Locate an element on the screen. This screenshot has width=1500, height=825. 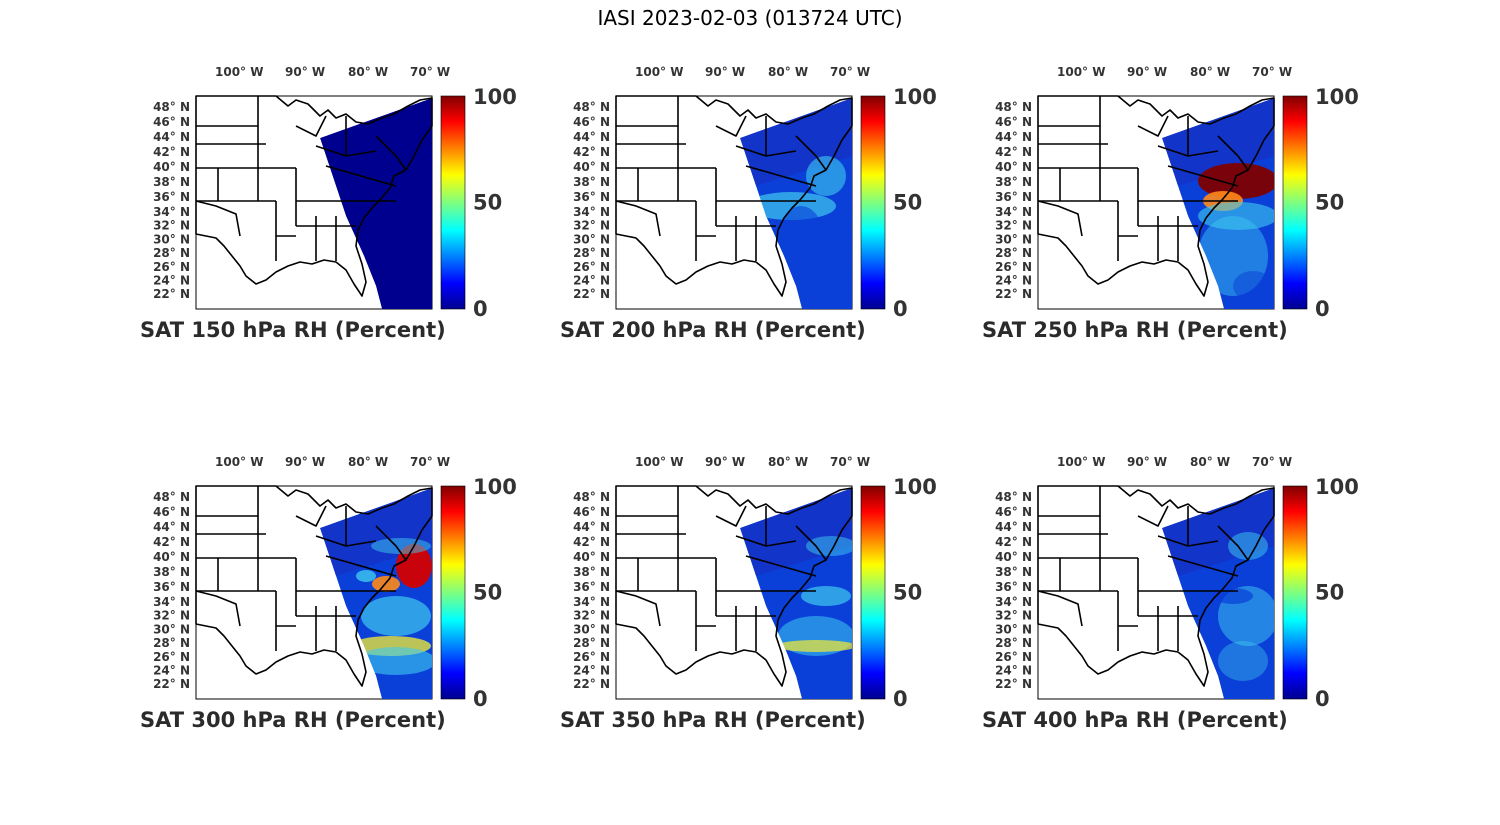
panel-caption: SAT 150 hPa RH (Percent) is located at coordinates (293, 330).